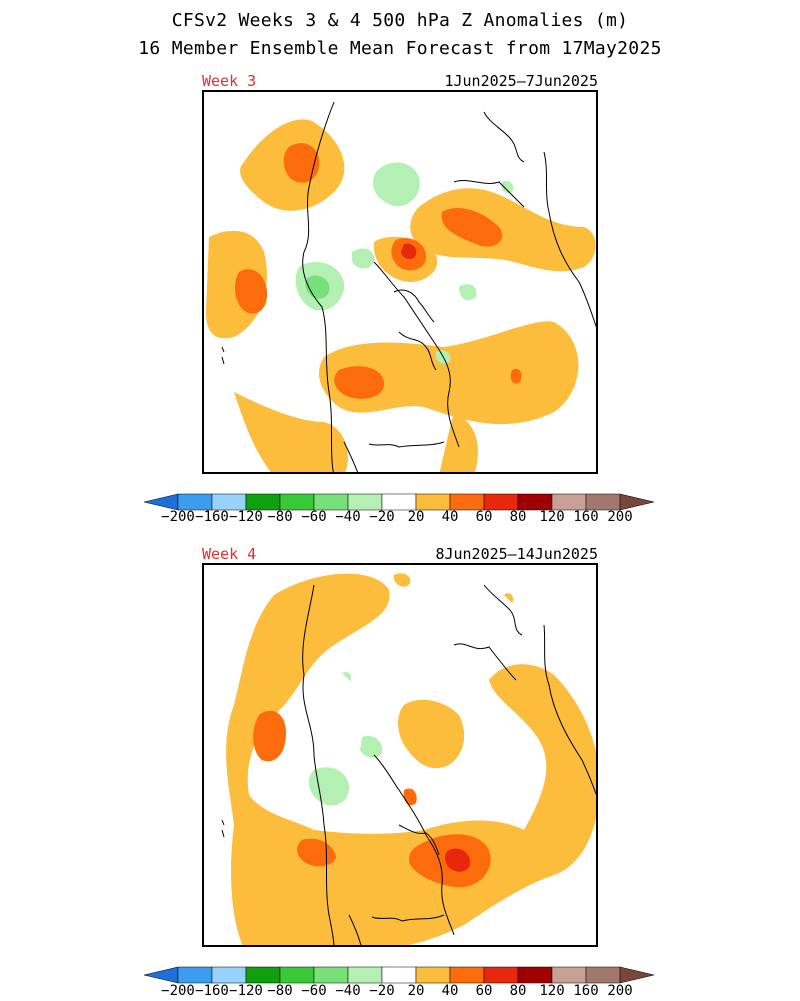 The height and width of the screenshot is (1001, 800). Describe the element at coordinates (378, 271) in the screenshot. I see `positive-anomaly-40-regions` at that location.